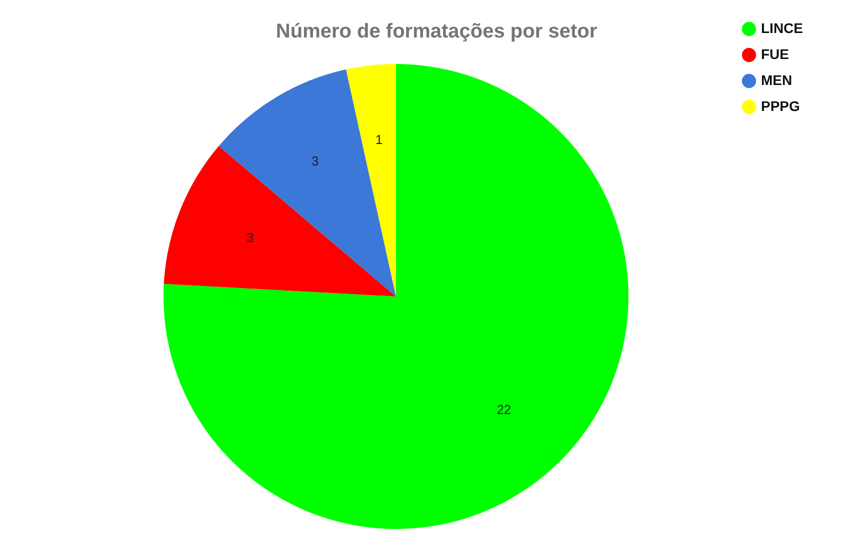  Describe the element at coordinates (782, 28) in the screenshot. I see `legend-label: LINCE` at that location.